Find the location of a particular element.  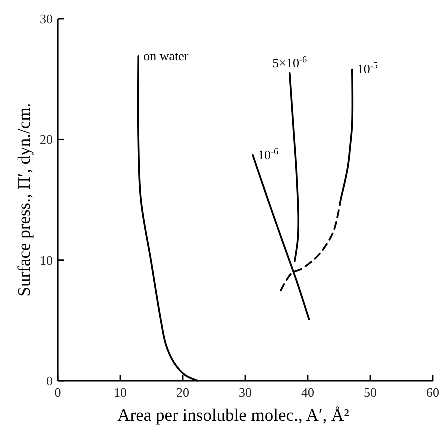

x-axis-title: Area per insoluble molec., A′, Å² is located at coordinates (234, 415).